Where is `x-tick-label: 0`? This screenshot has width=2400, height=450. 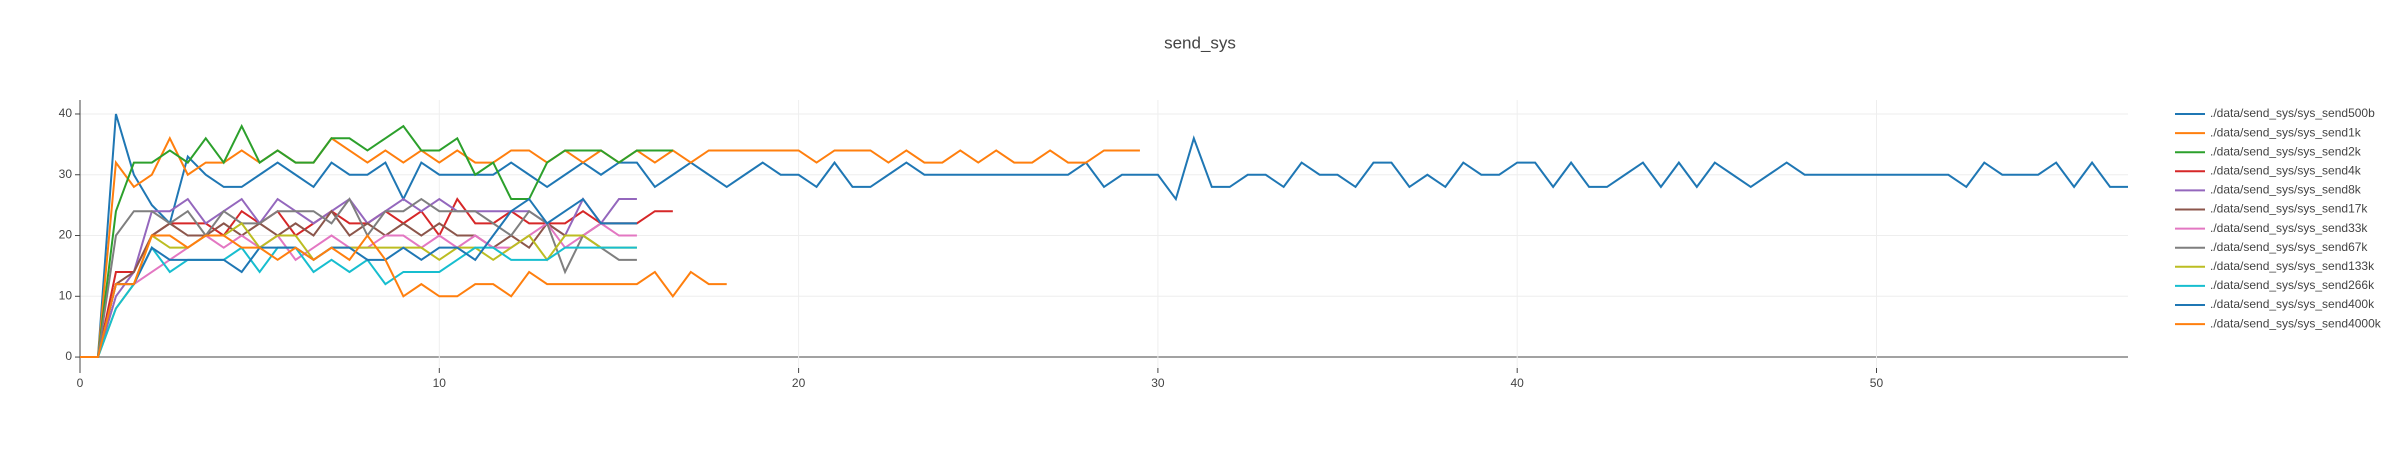
x-tick-label: 0 is located at coordinates (80, 383).